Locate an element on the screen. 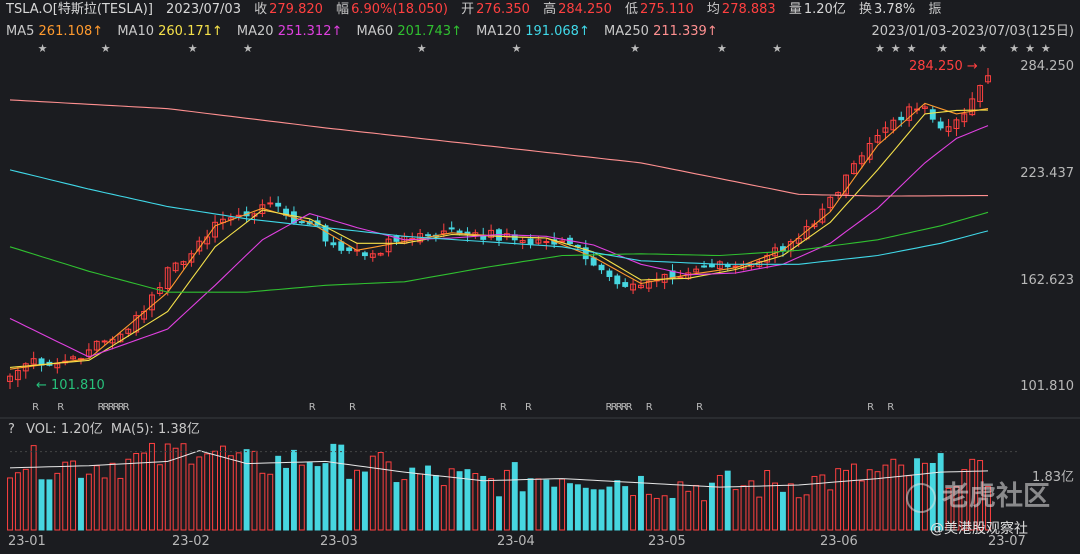  ma-item-ma250: MA250 211.339↑ is located at coordinates (661, 31).